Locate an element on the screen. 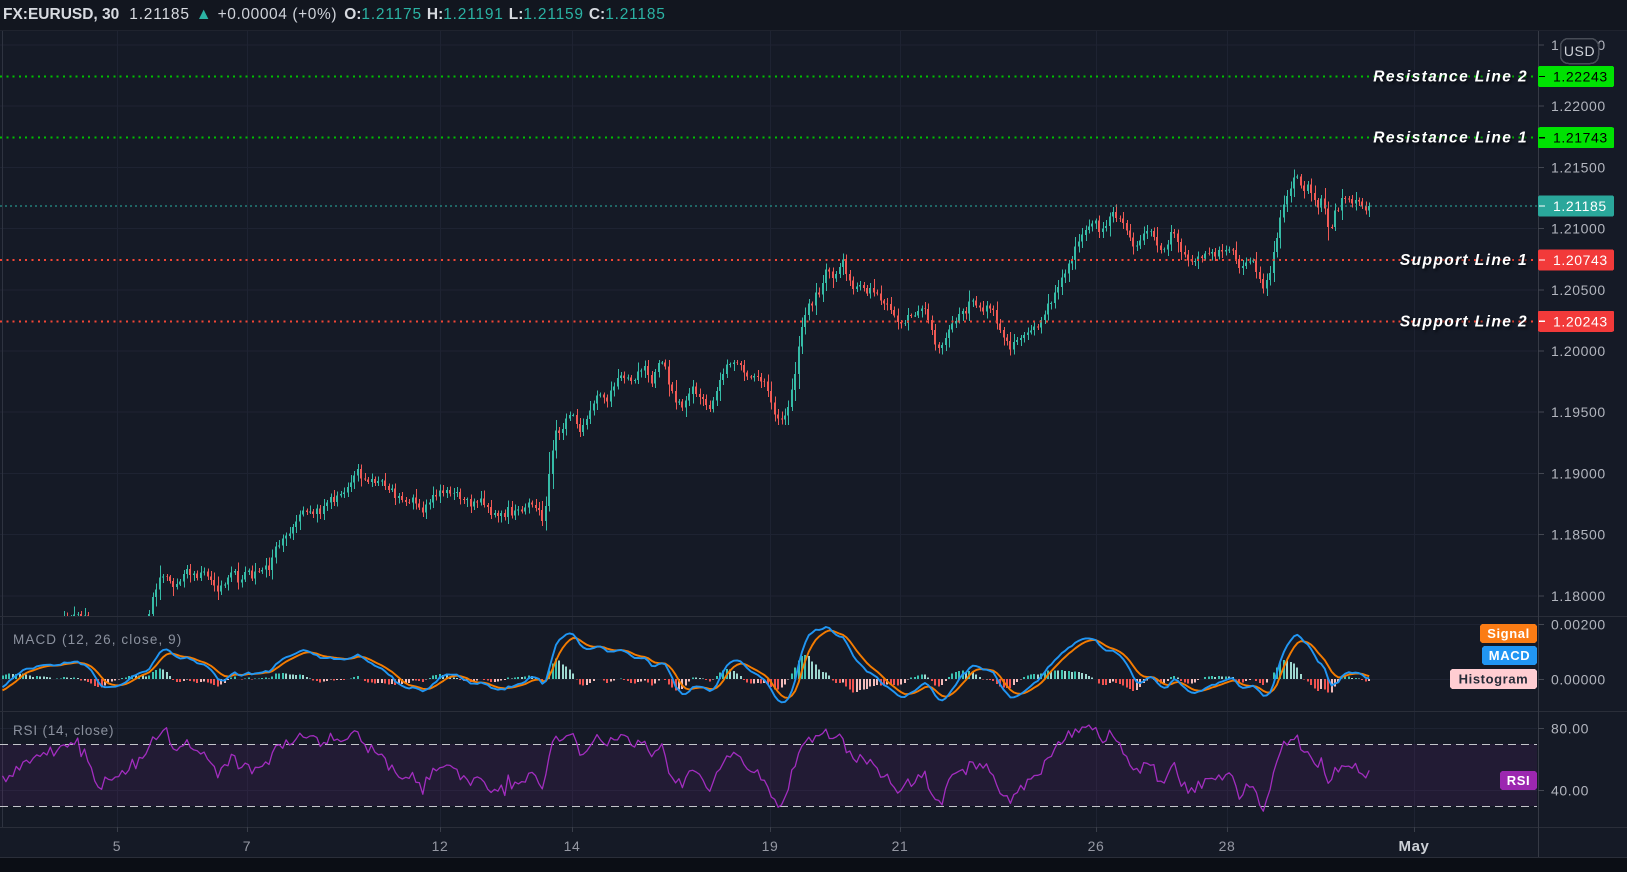  svg-text: 7 is located at coordinates (247, 846).